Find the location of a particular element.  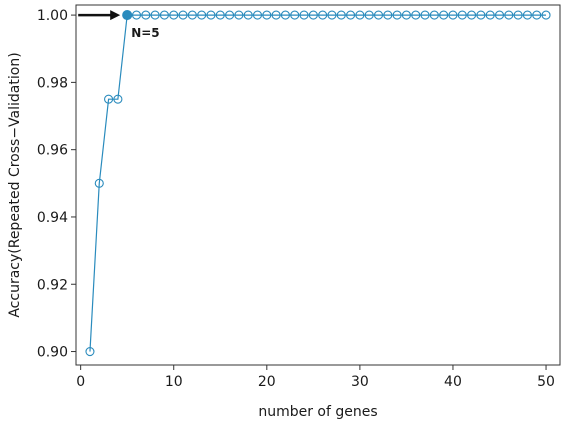

x-axis-title: number of genes is located at coordinates (317, 412).